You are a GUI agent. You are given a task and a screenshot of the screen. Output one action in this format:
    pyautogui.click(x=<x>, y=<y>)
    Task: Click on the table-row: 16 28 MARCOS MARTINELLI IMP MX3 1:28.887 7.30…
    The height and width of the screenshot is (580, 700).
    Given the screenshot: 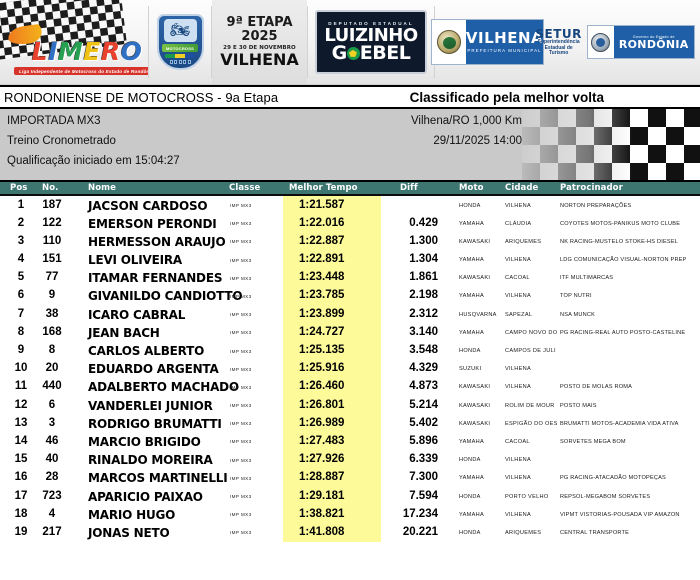 What is the action you would take?
    pyautogui.click(x=350, y=477)
    